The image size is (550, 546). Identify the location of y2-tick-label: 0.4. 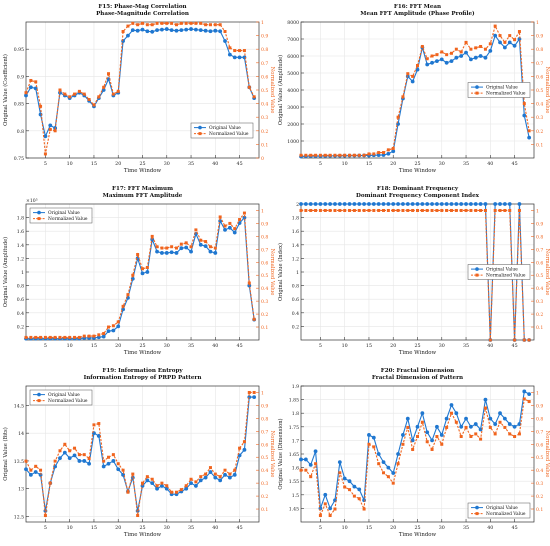
(539, 289).